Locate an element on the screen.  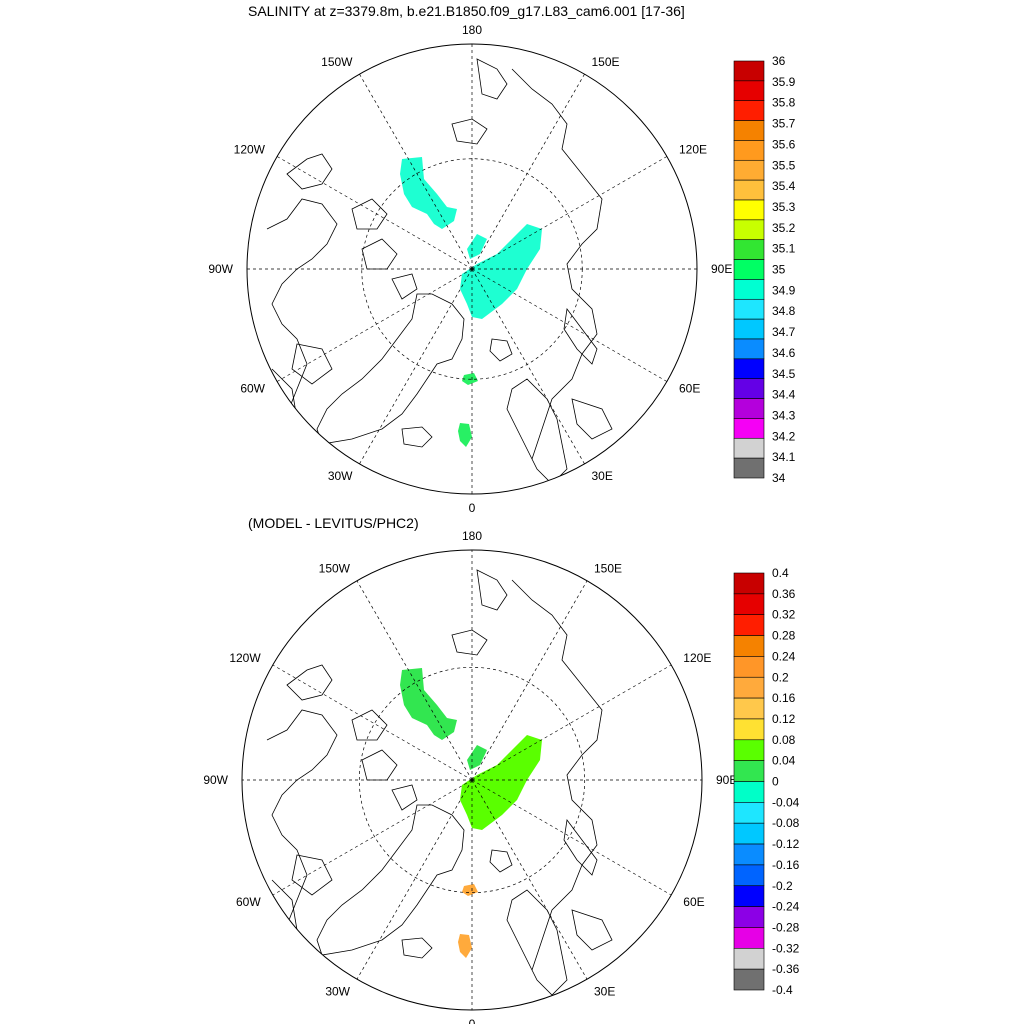
colorbar-label: 35.6 is located at coordinates (784, 144).